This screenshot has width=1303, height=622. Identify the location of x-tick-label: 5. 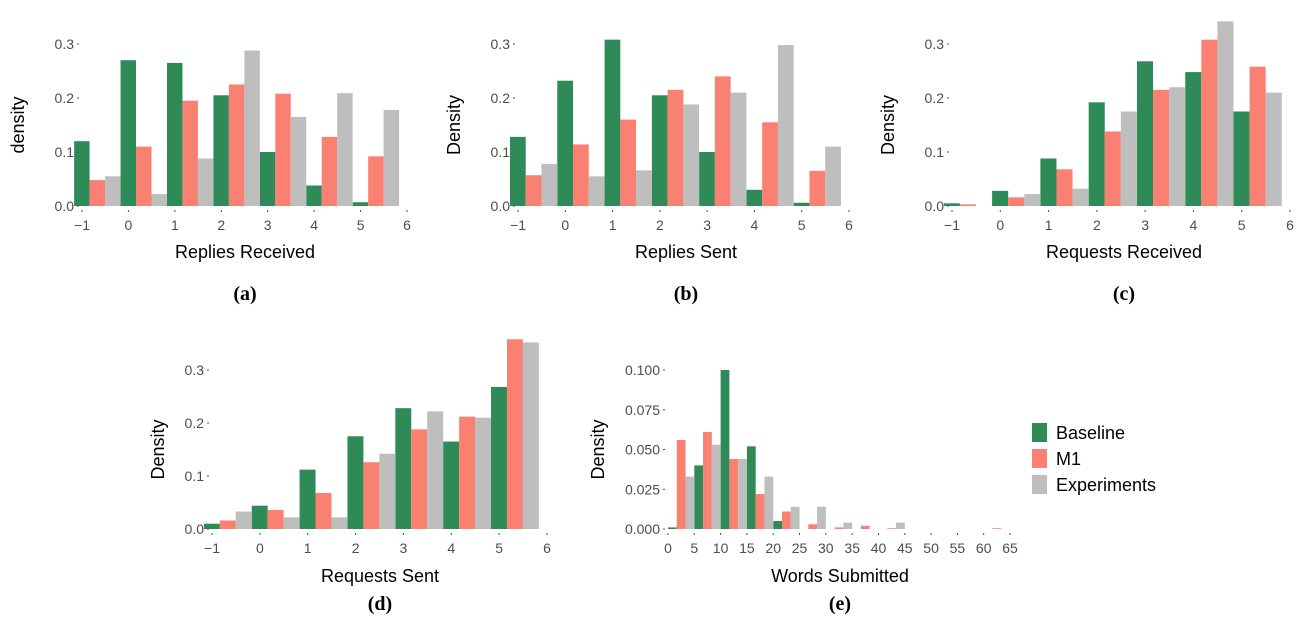
(1242, 225).